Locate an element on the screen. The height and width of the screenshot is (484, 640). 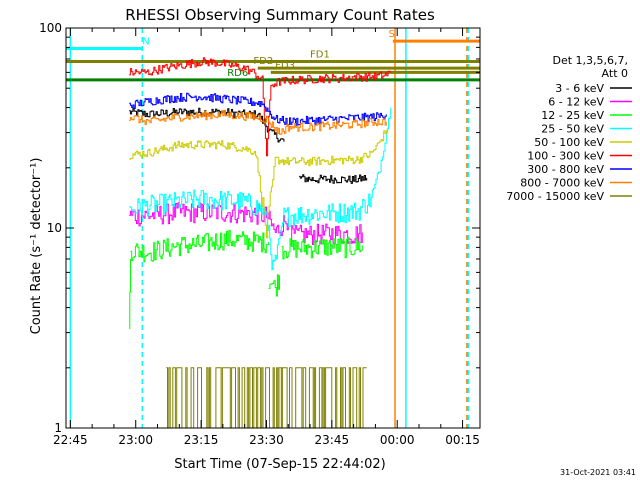
x-tick-label-0: 22:45 is located at coordinates (70, 440).